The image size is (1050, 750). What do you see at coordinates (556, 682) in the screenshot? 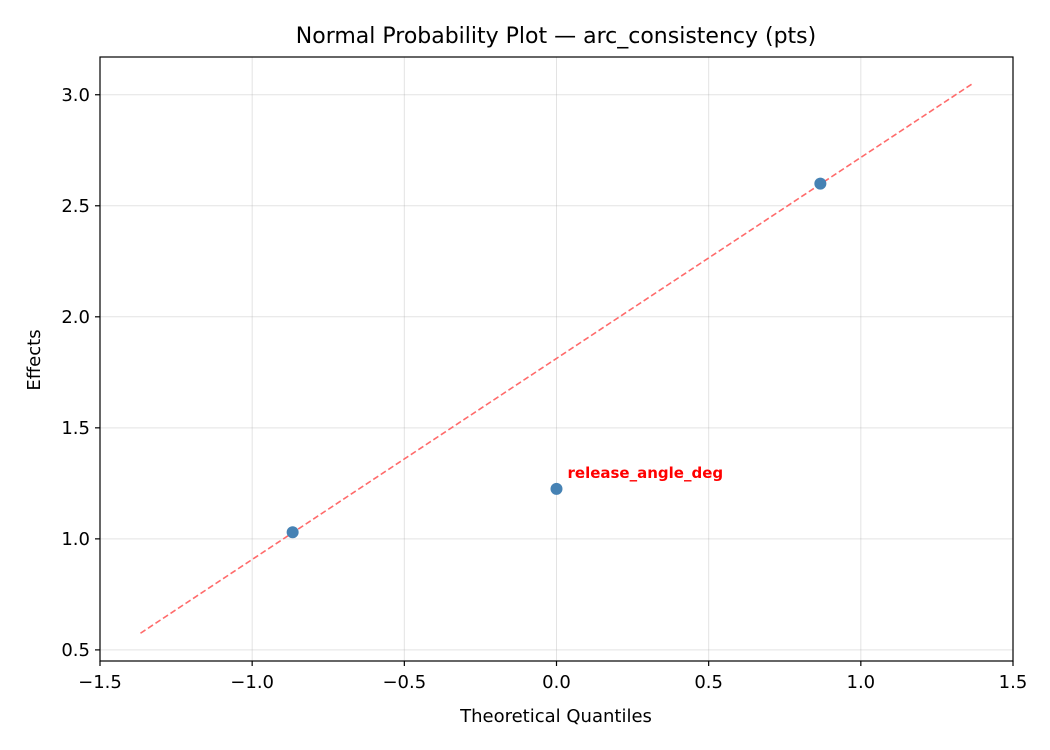
I see `x-tick-label: 0.0` at bounding box center [556, 682].